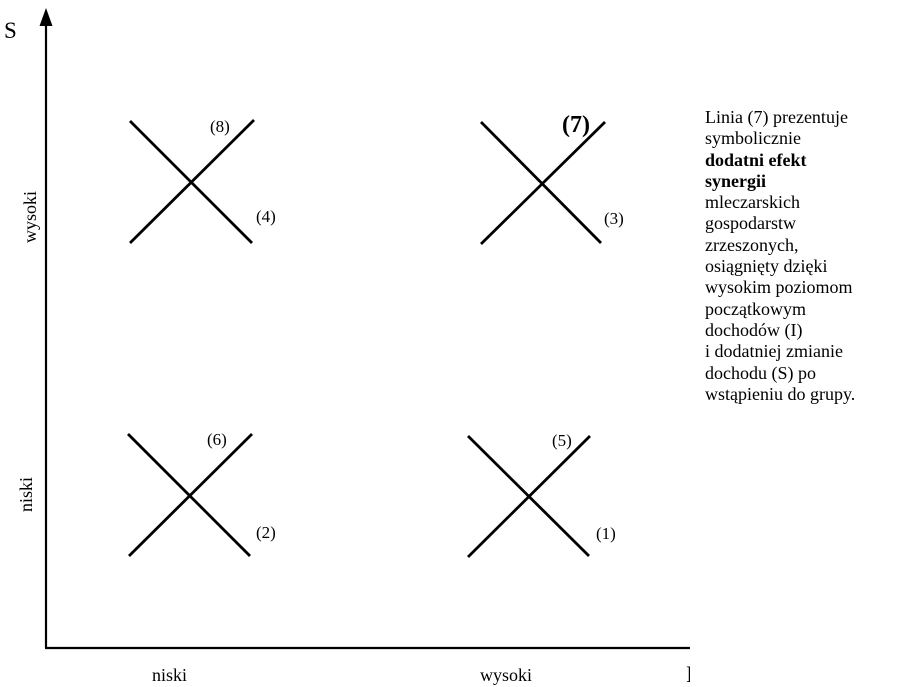 The width and height of the screenshot is (898, 687). Describe the element at coordinates (528, 496) in the screenshot. I see `line-1-segment` at that location.